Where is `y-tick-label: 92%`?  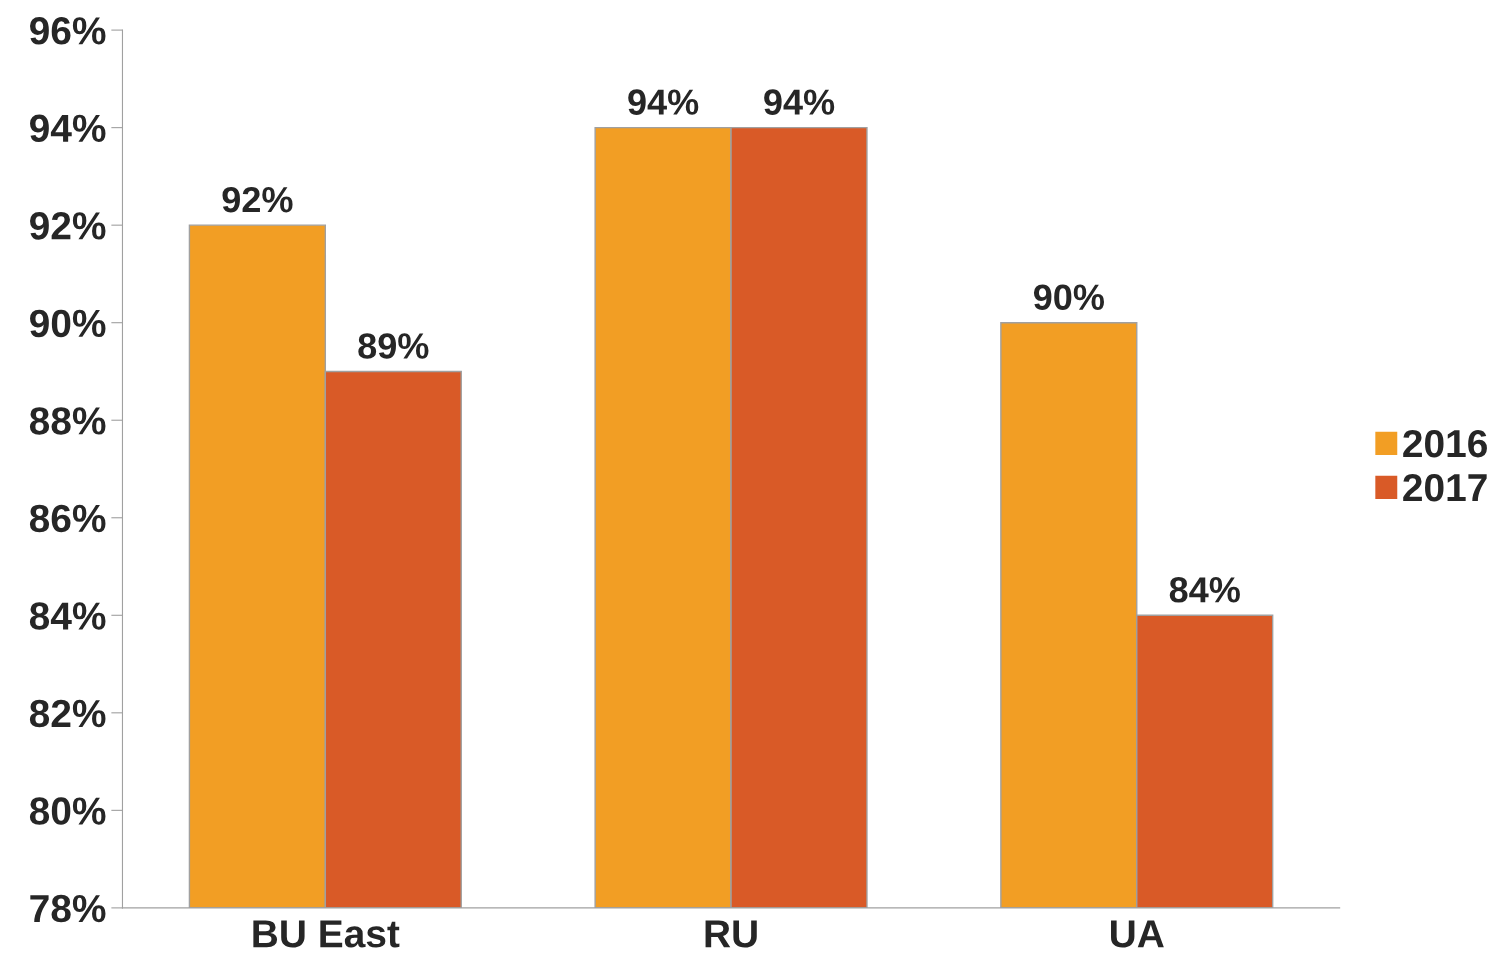 y-tick-label: 92% is located at coordinates (68, 226).